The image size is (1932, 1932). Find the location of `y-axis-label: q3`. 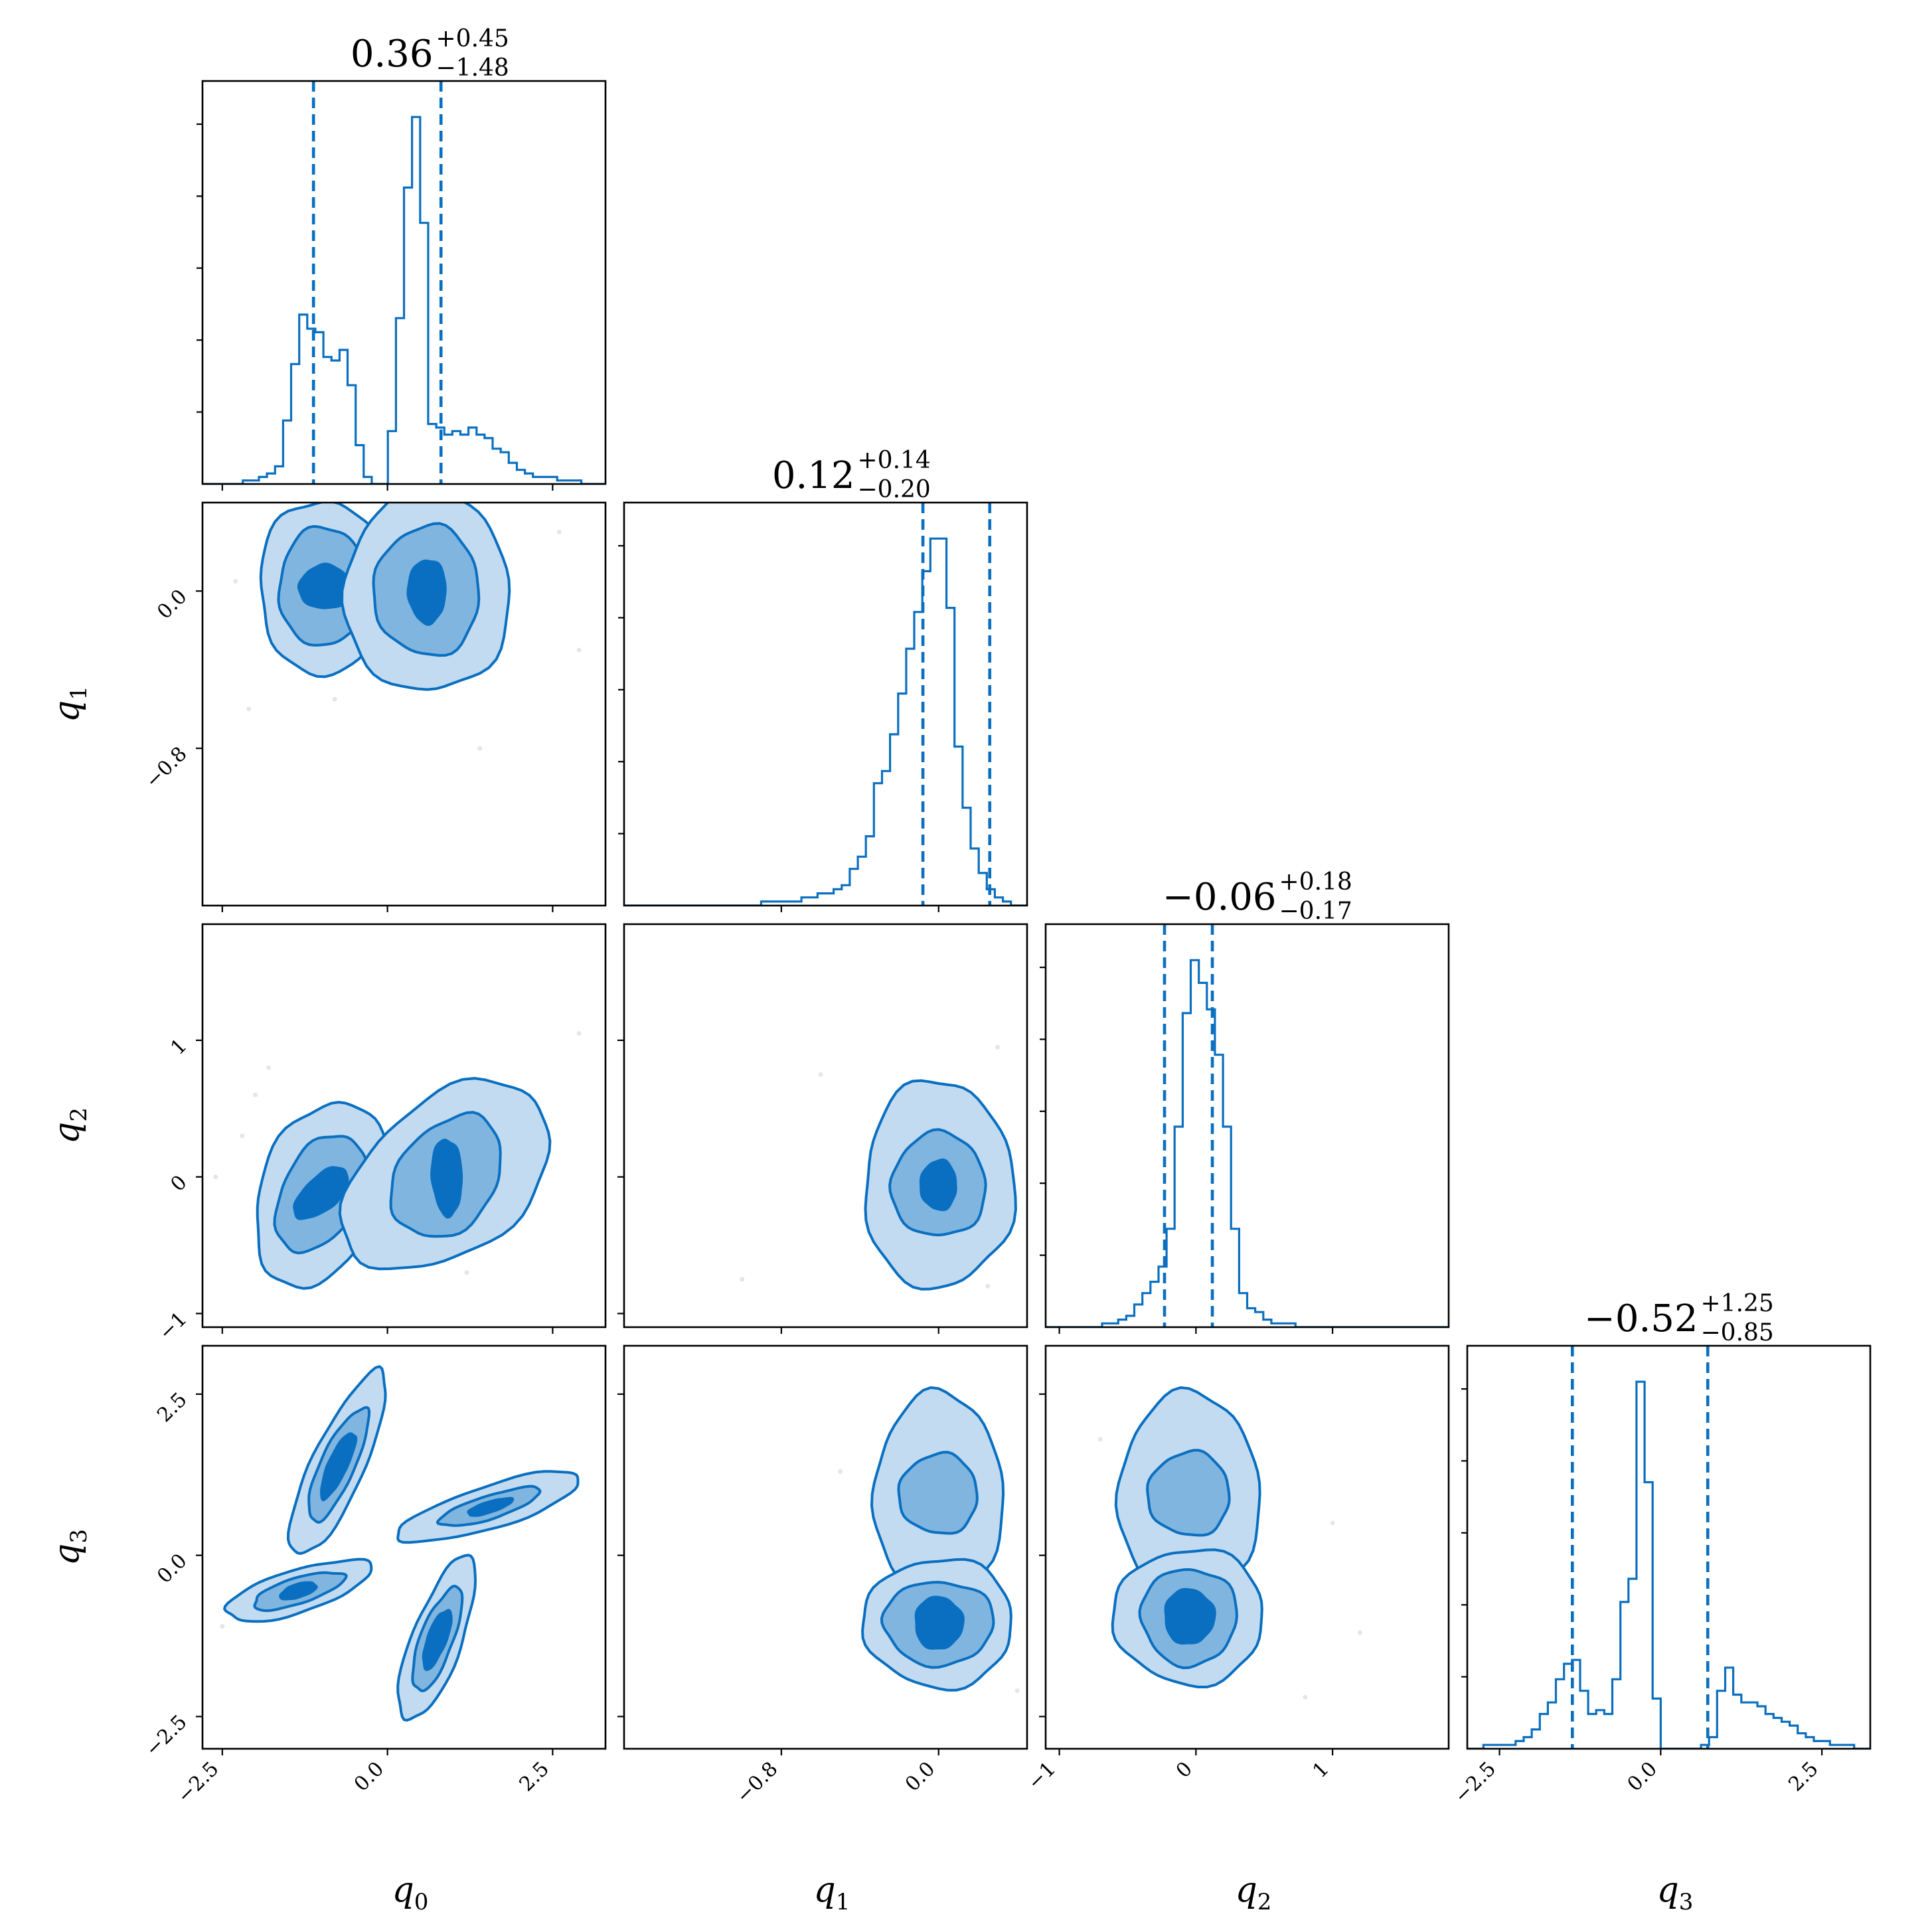

y-axis-label: q3 is located at coordinates (69, 1547).